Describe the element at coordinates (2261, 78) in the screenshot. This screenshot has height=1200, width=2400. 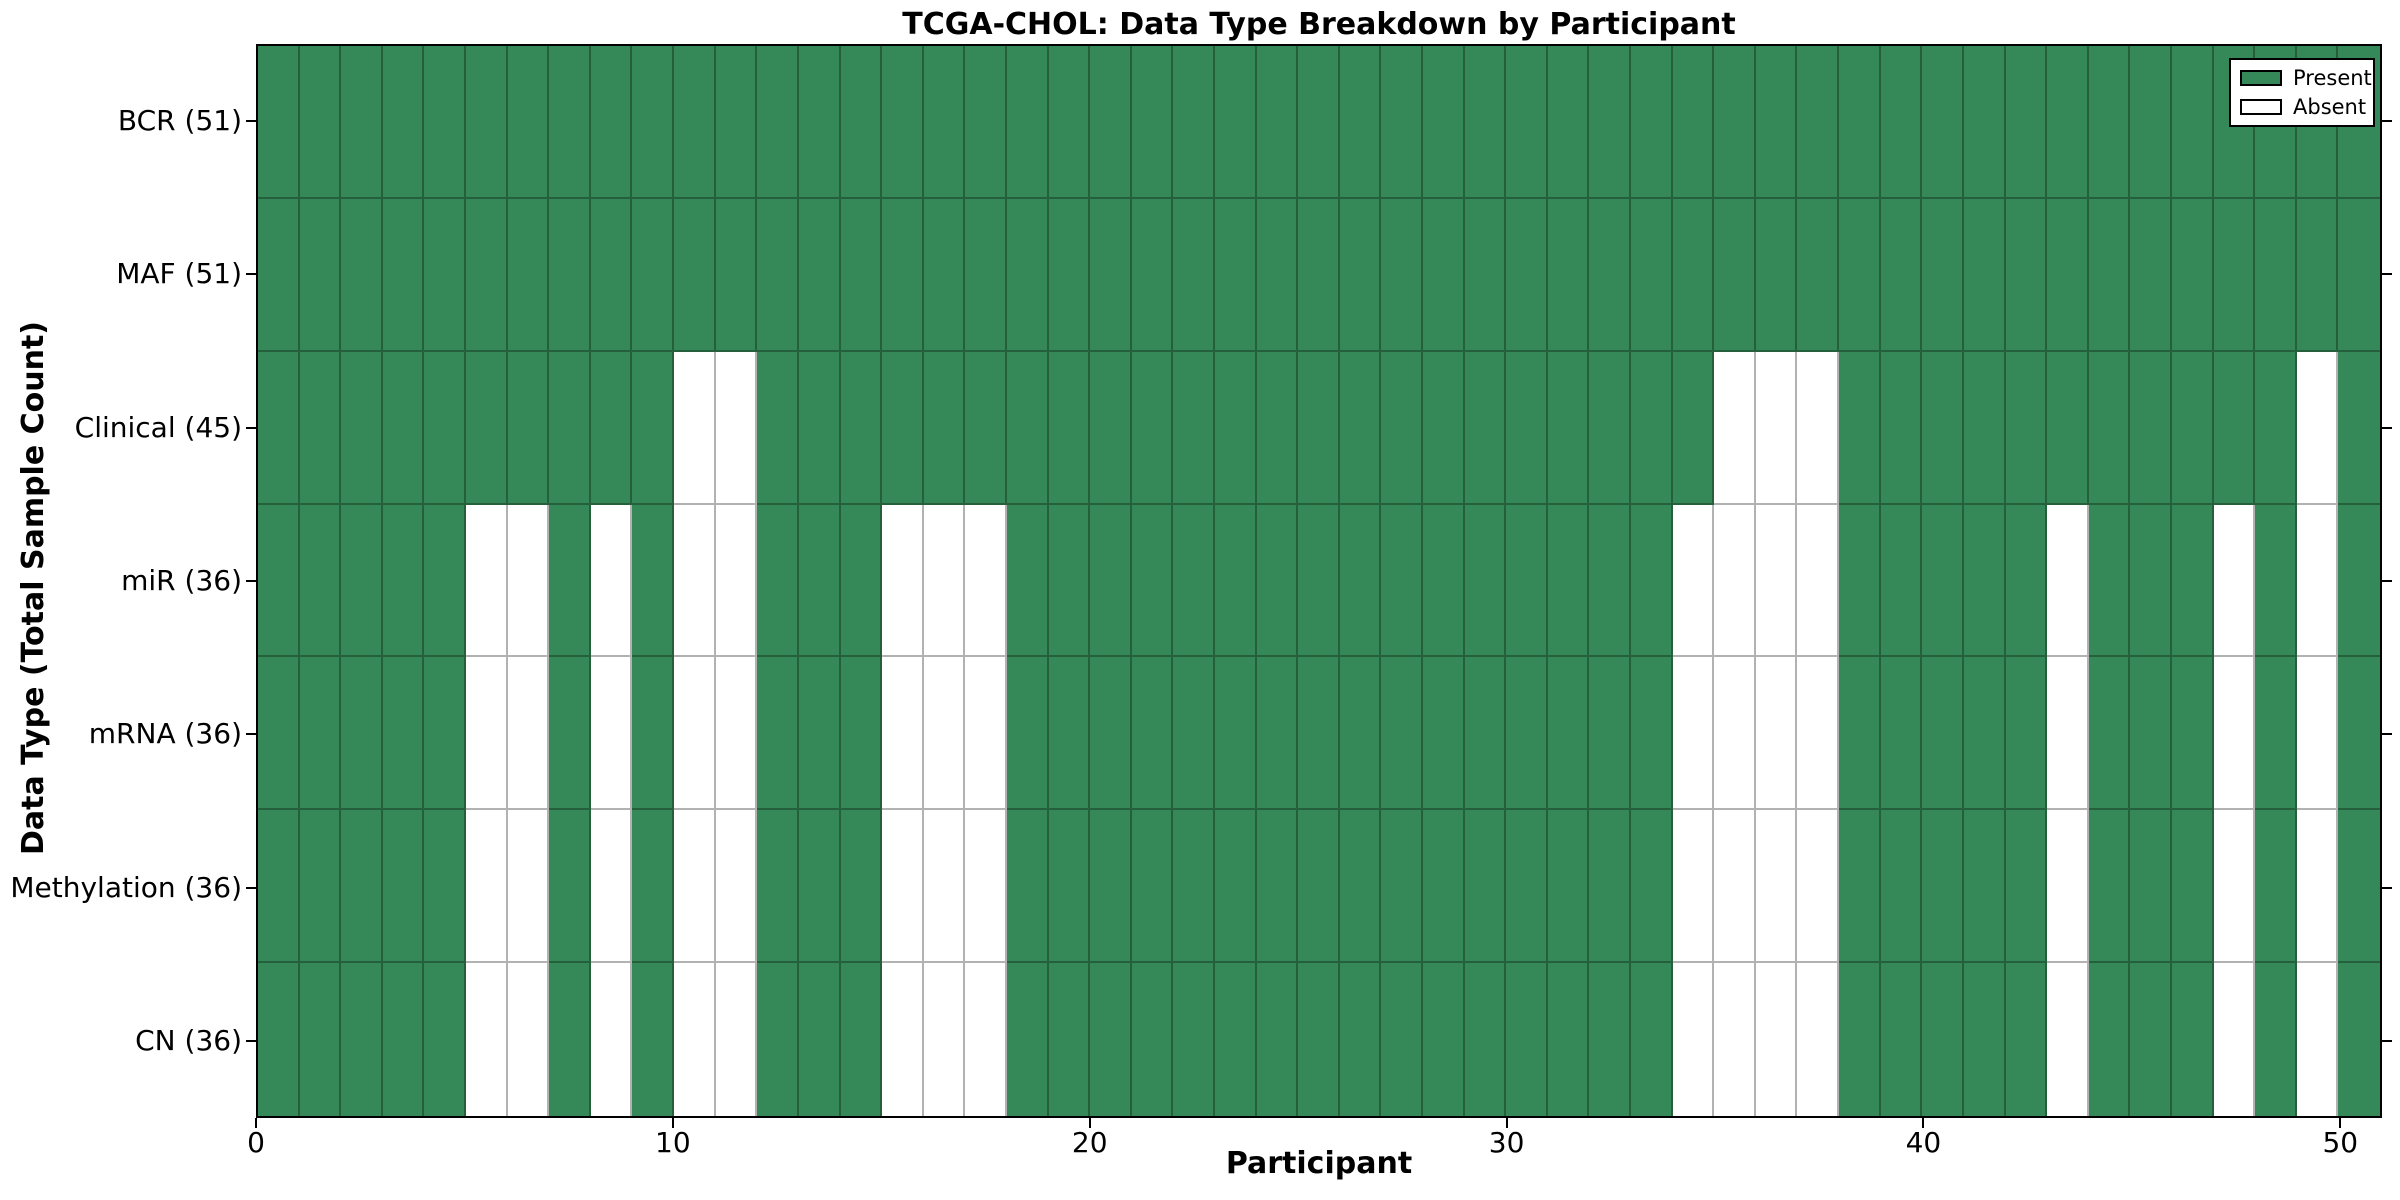
I see `present-swatch` at that location.